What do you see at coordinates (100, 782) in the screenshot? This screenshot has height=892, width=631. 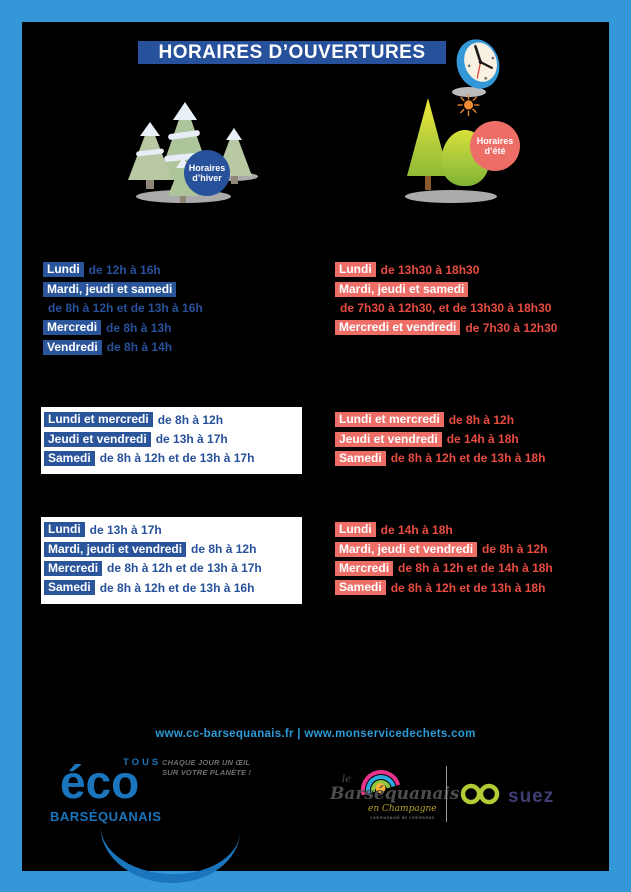 I see `eco-logo-main: éco` at bounding box center [100, 782].